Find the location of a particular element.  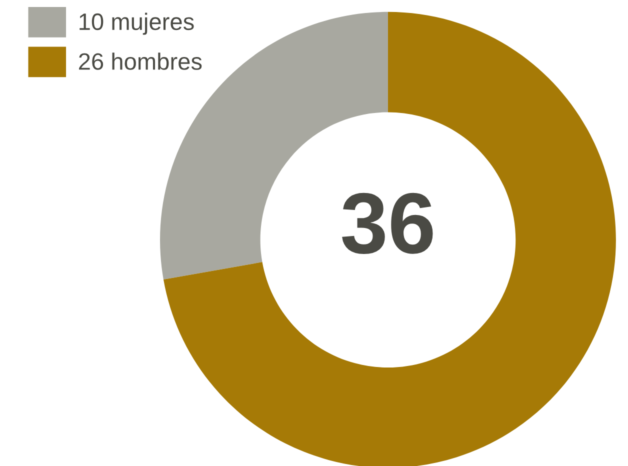

text: 36 is located at coordinates (387, 223).